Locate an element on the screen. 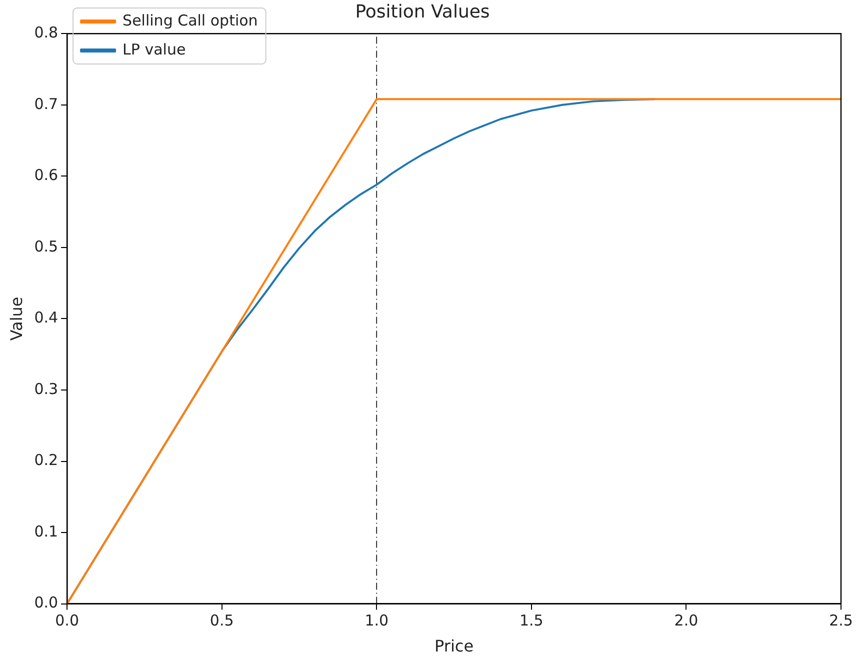 This screenshot has height=665, width=859. legend-label: LP value is located at coordinates (154, 49).